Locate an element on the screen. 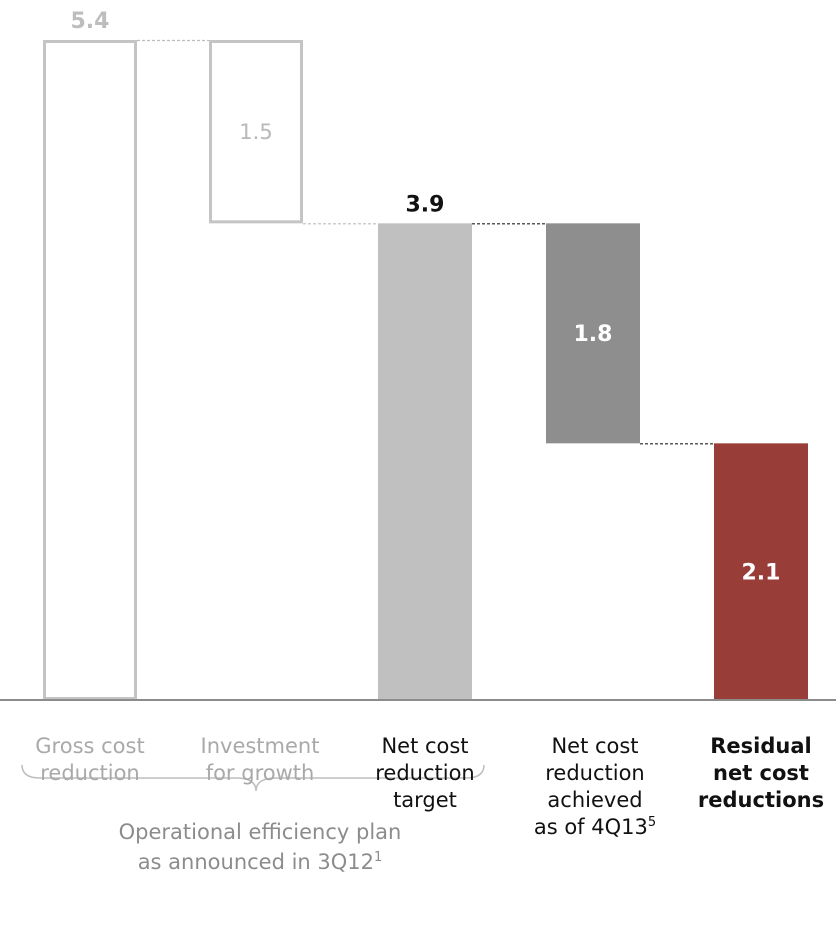  bar-investment-for-growth is located at coordinates (256, 132).